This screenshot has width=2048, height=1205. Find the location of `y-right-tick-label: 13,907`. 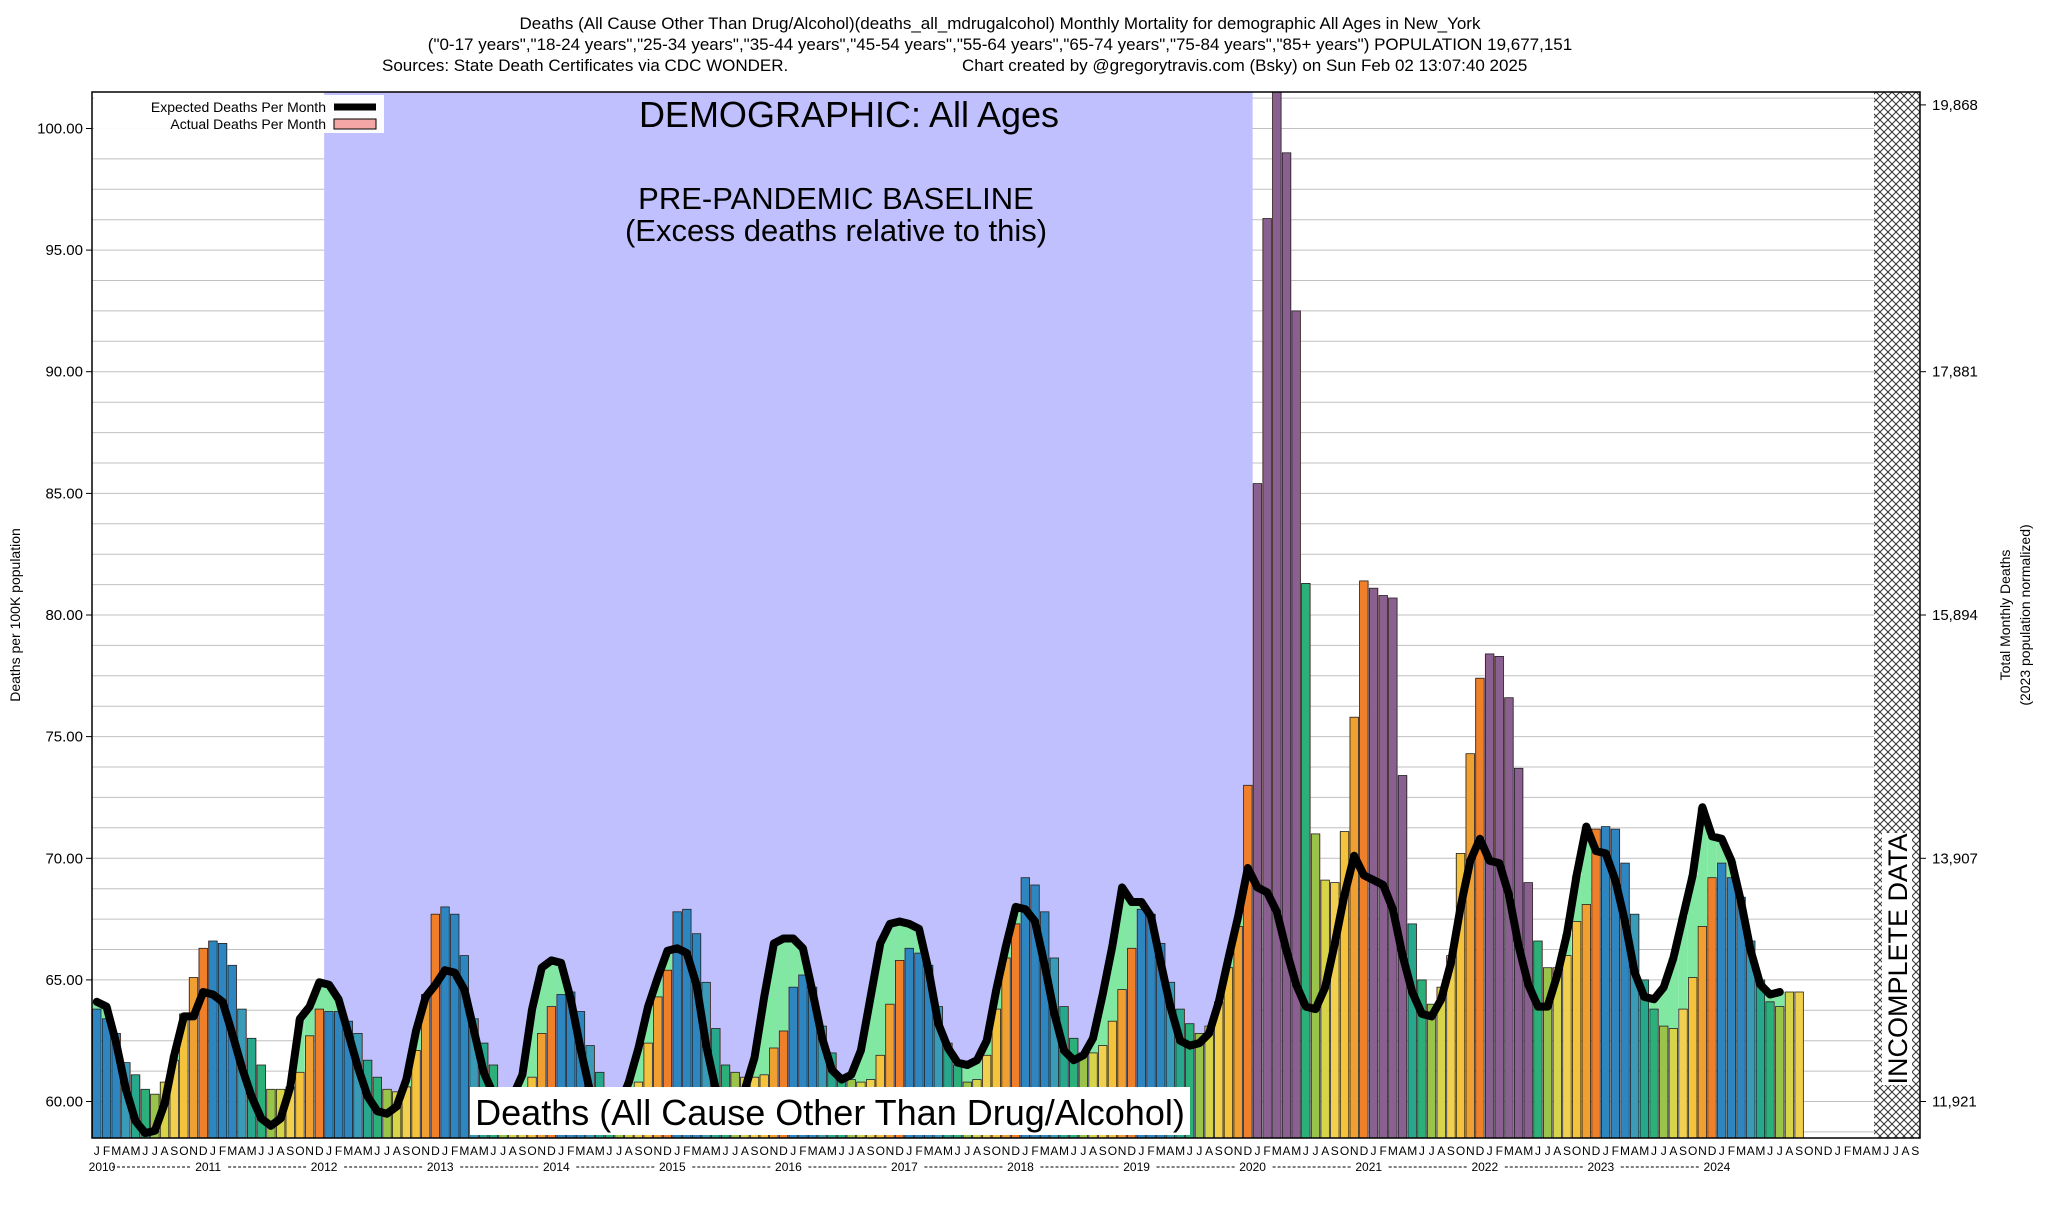

y-right-tick-label: 13,907 is located at coordinates (1955, 858).